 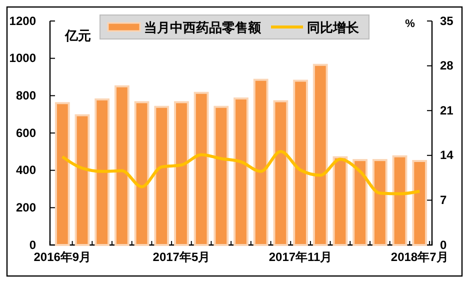 What do you see at coordinates (26, 95) in the screenshot?
I see `y-tick-label: 800` at bounding box center [26, 95].